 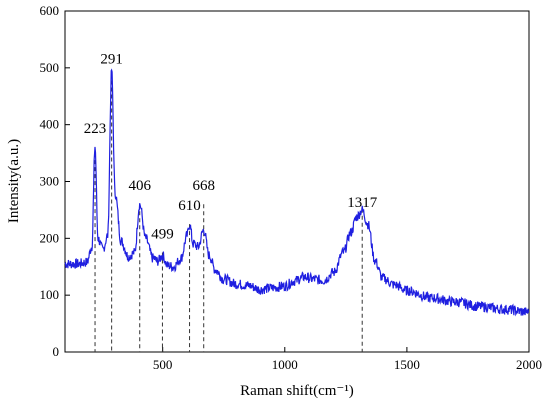 I want to click on y-tick-label: 200, so click(x=50, y=237).